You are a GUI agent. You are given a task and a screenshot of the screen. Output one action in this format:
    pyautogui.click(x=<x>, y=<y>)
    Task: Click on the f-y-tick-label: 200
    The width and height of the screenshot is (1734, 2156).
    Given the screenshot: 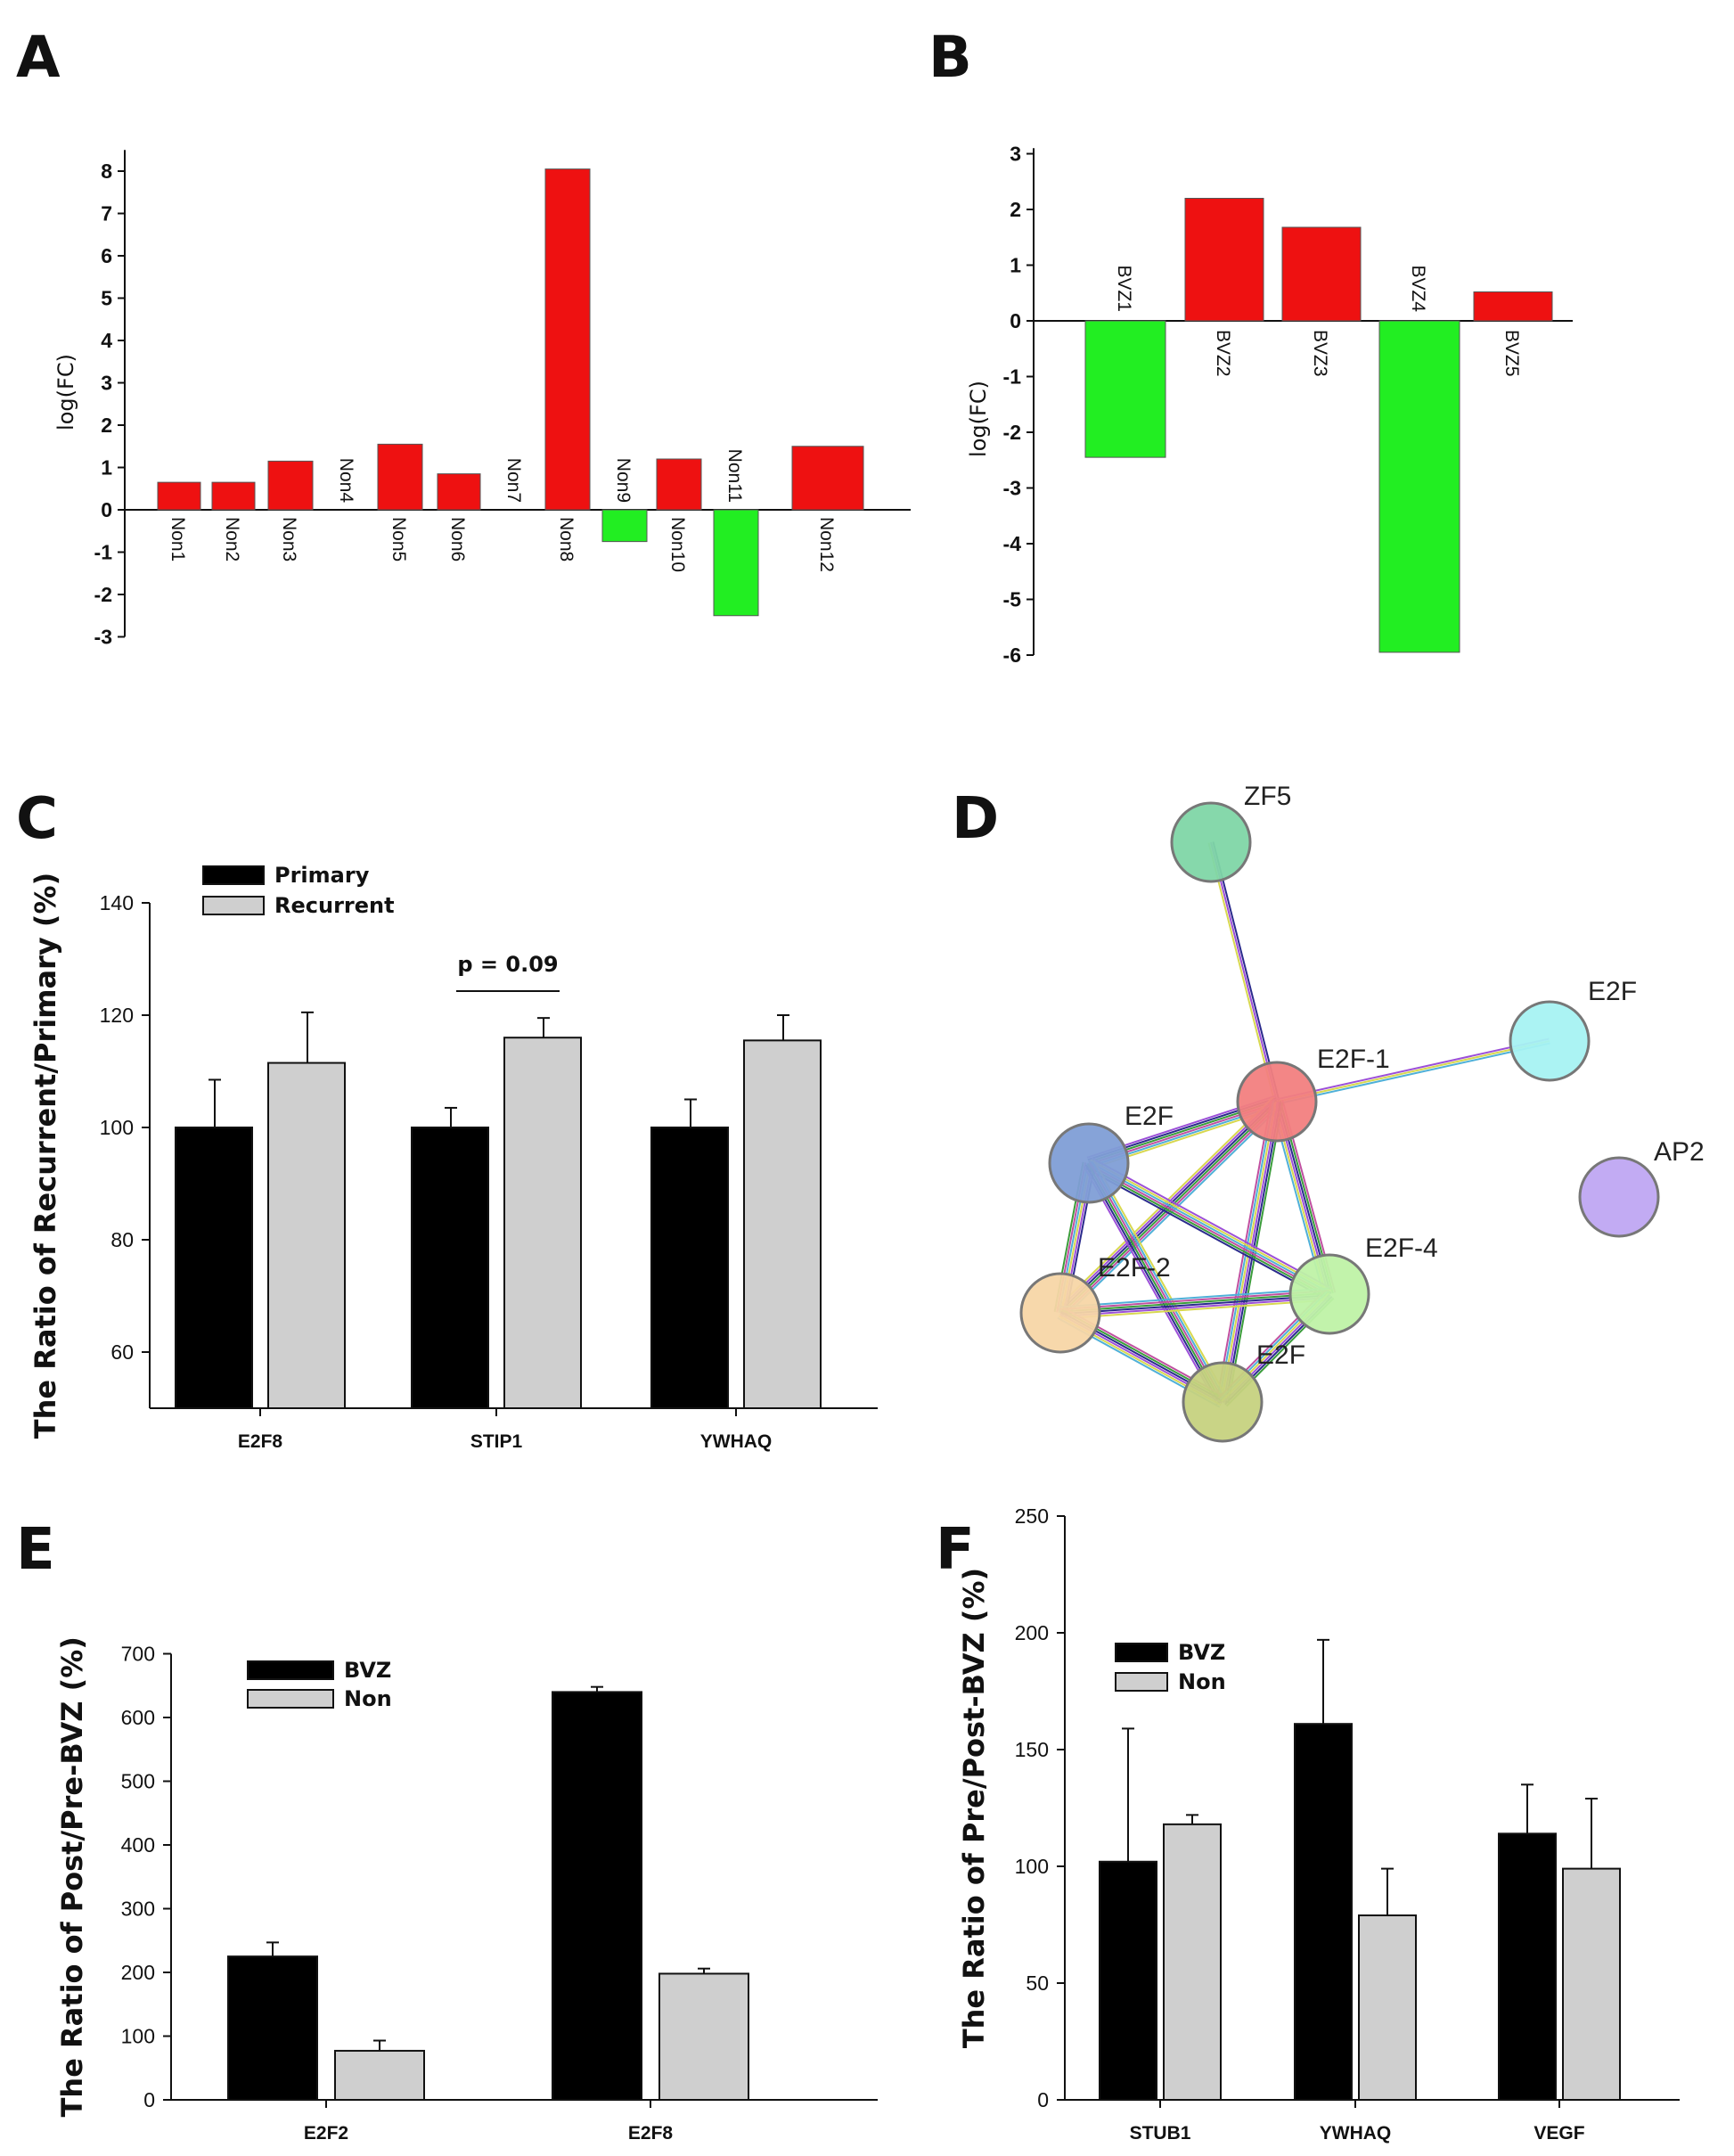 What is the action you would take?
    pyautogui.click(x=1032, y=1633)
    